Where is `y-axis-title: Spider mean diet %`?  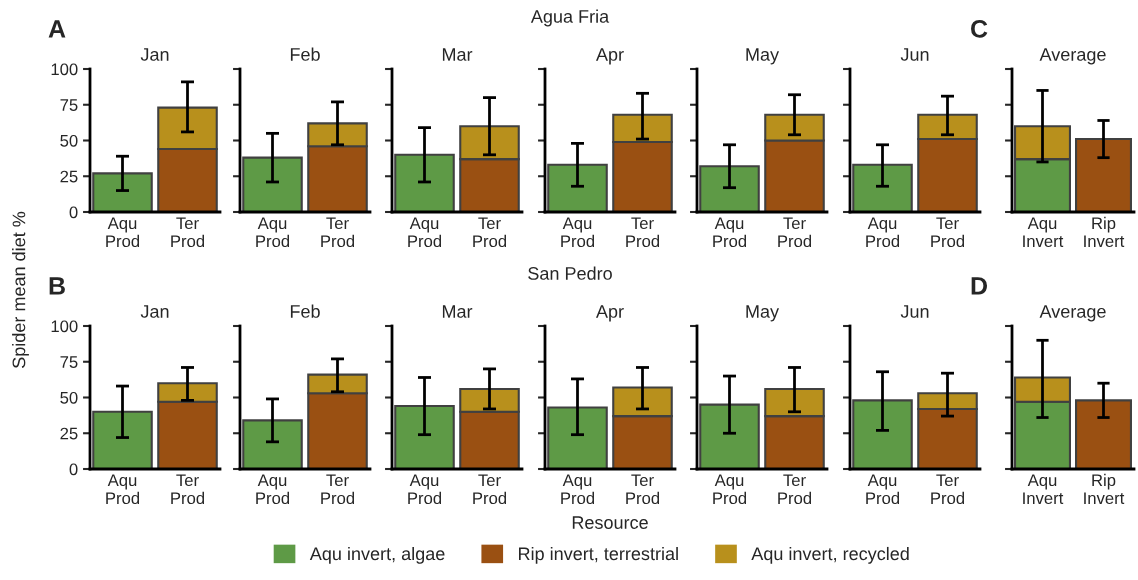
y-axis-title: Spider mean diet % is located at coordinates (20, 289).